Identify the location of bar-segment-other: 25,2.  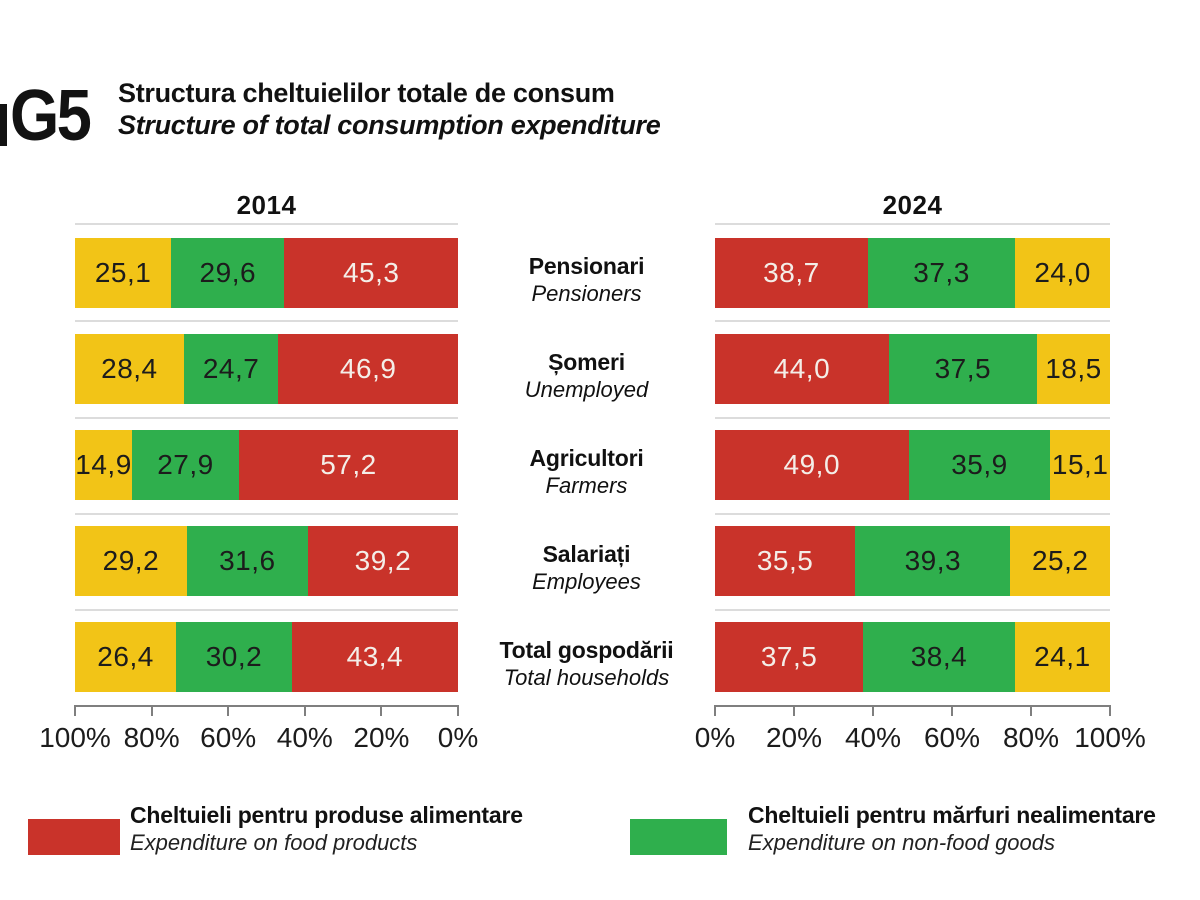
(1060, 561).